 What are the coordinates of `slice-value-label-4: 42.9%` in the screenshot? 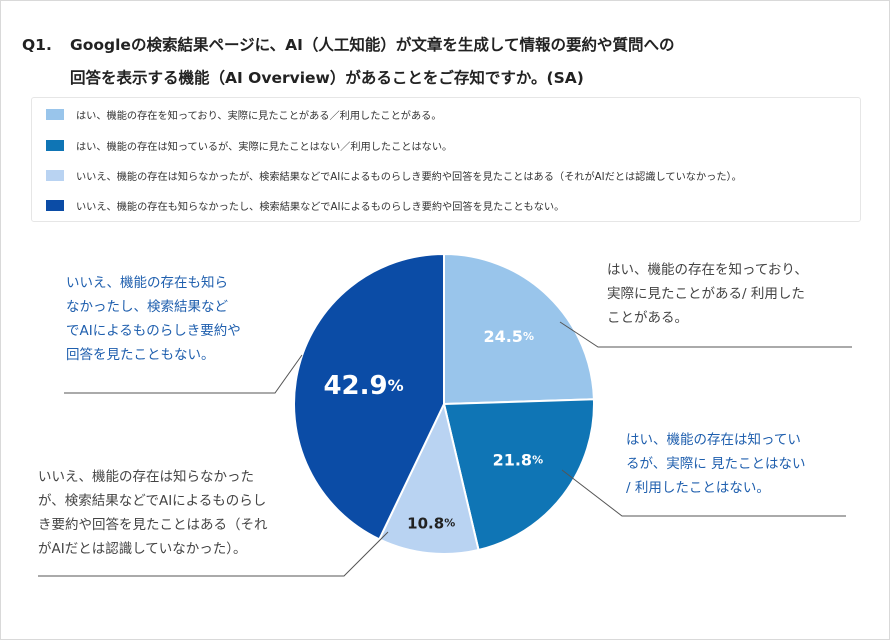 It's located at (363, 385).